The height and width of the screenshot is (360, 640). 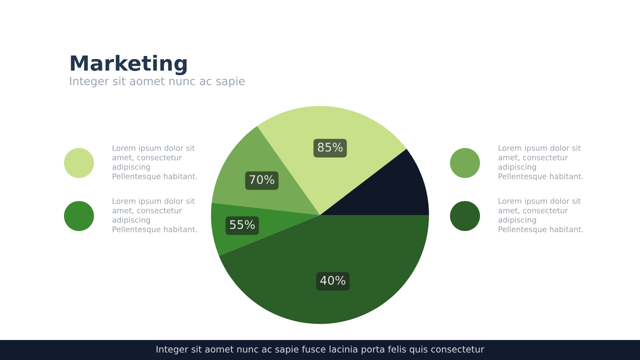 I want to click on chart-subtitle: Integer sit aomet nunc ac sapie, so click(x=157, y=82).